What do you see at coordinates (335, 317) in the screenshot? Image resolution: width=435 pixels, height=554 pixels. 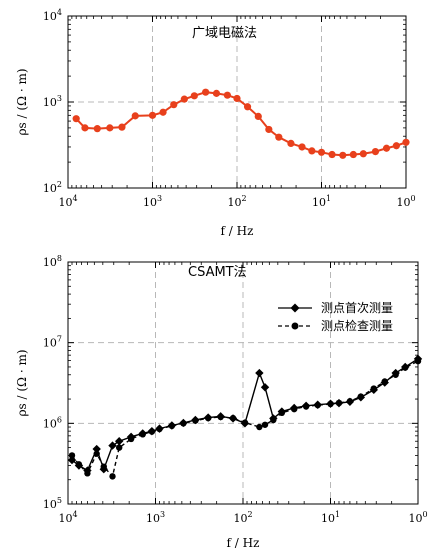 I see `c2-legend: 测点首次测量 测点检查测量` at bounding box center [335, 317].